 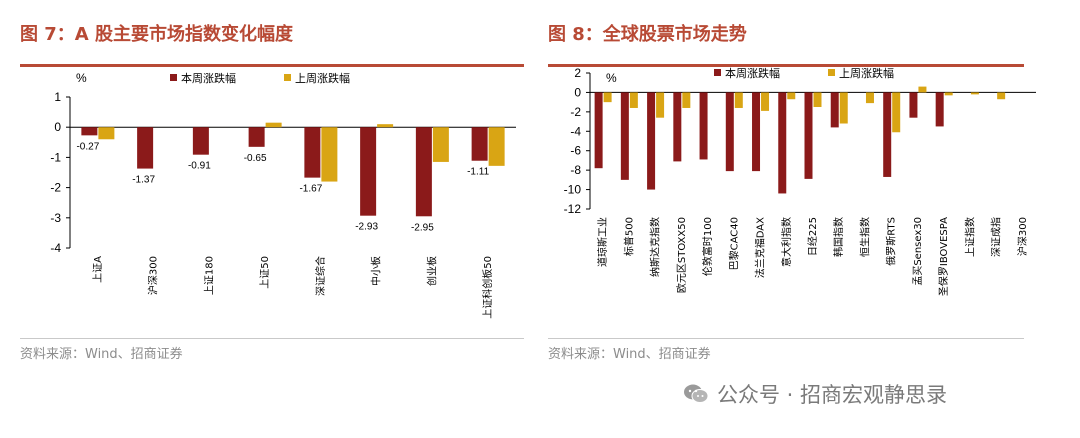 What do you see at coordinates (55, 218) in the screenshot?
I see `chart1-y-tick-label: -3` at bounding box center [55, 218].